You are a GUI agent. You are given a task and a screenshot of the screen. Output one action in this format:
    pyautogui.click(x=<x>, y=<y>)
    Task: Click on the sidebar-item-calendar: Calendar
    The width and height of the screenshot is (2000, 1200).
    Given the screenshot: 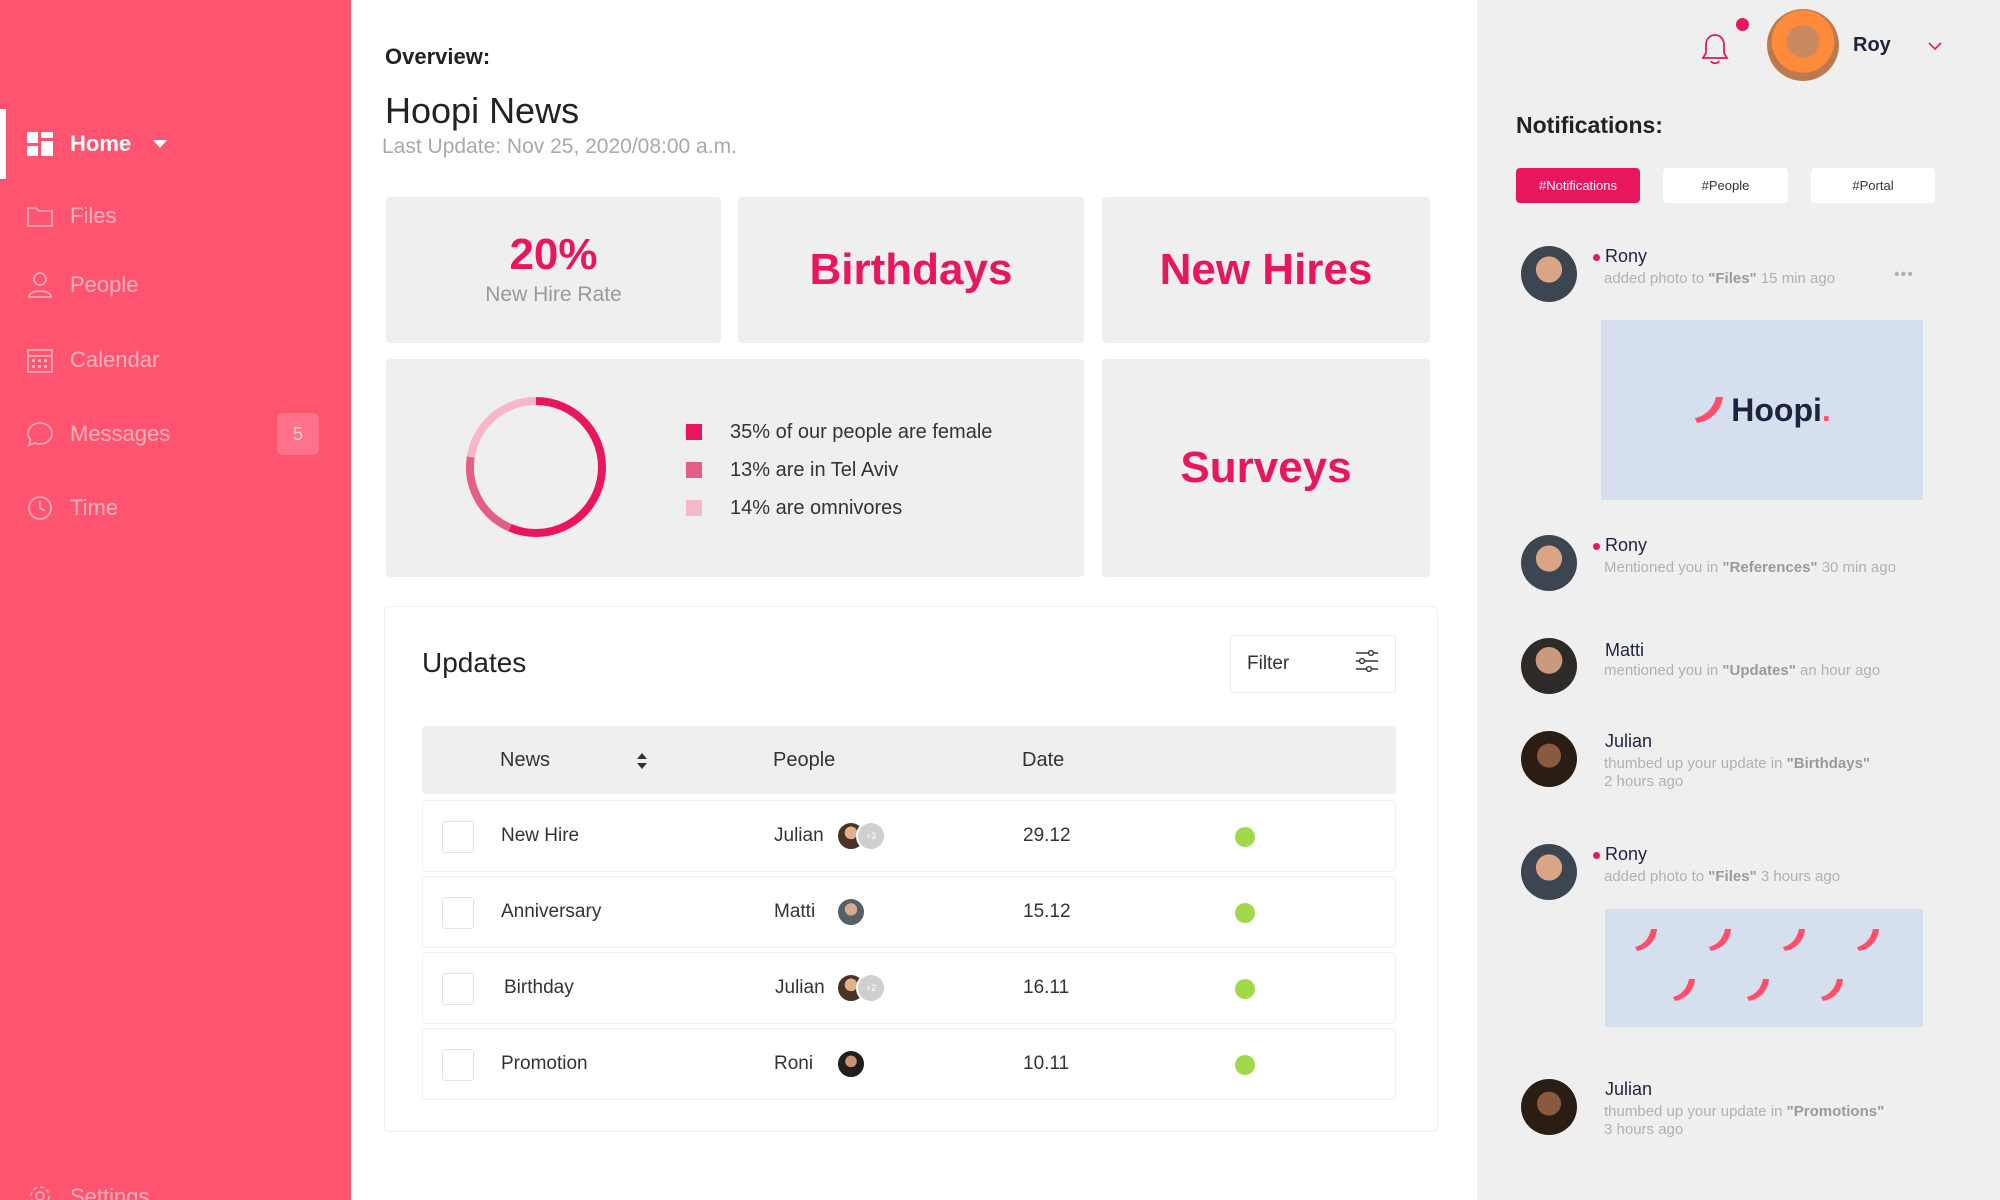 What is the action you would take?
    pyautogui.click(x=175, y=360)
    